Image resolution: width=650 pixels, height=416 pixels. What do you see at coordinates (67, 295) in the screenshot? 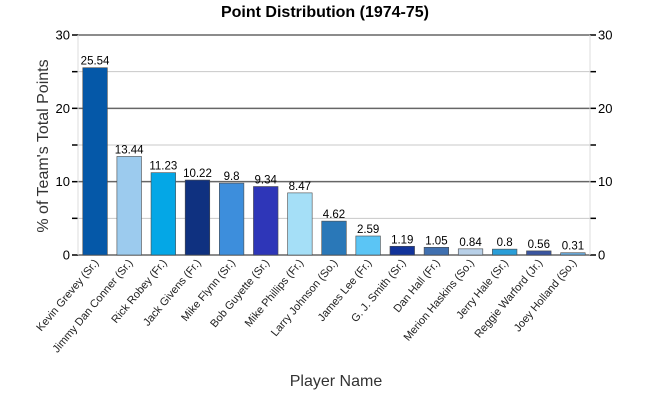
I see `x-tick-label: Kevin Grevey (Sr.)` at bounding box center [67, 295].